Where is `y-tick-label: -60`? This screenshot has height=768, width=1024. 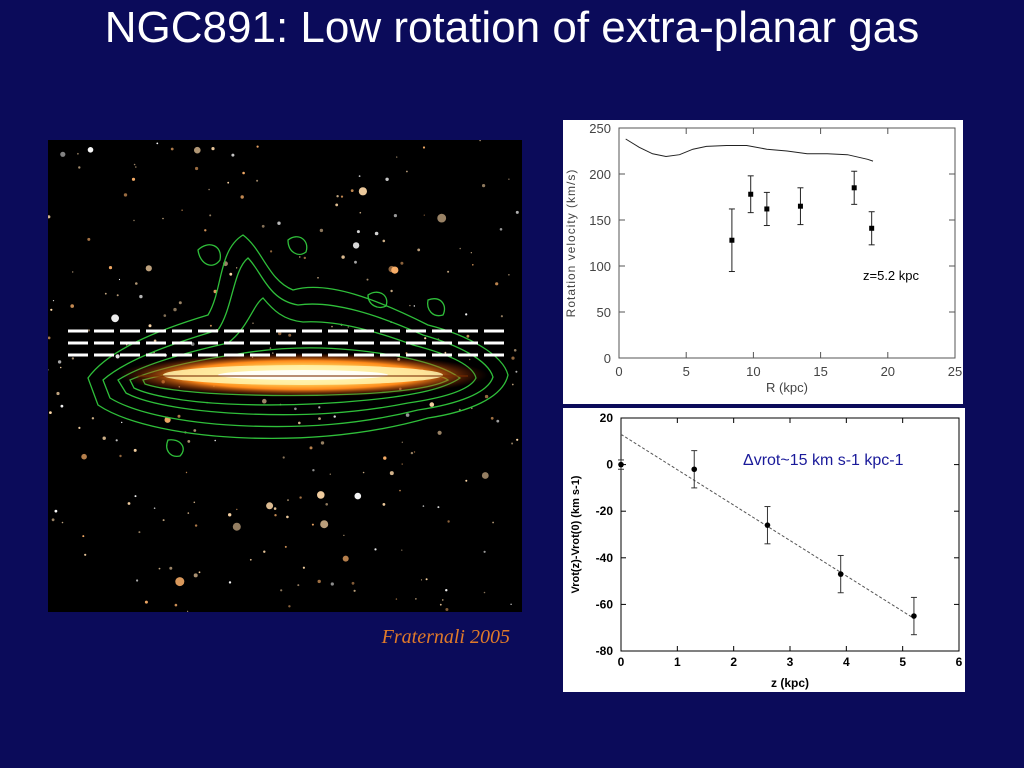
y-tick-label: -60 is located at coordinates (605, 604).